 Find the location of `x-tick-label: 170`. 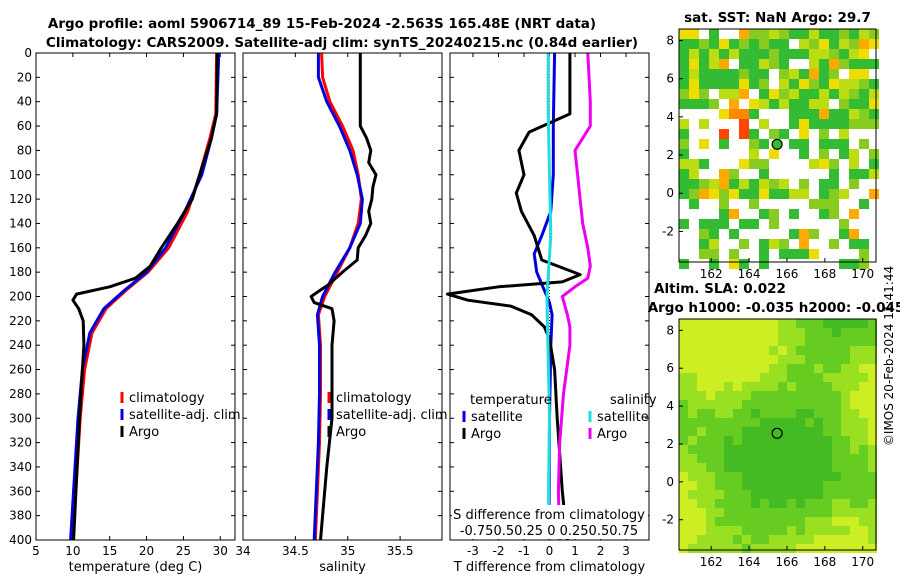

x-tick-label: 170 is located at coordinates (862, 274).